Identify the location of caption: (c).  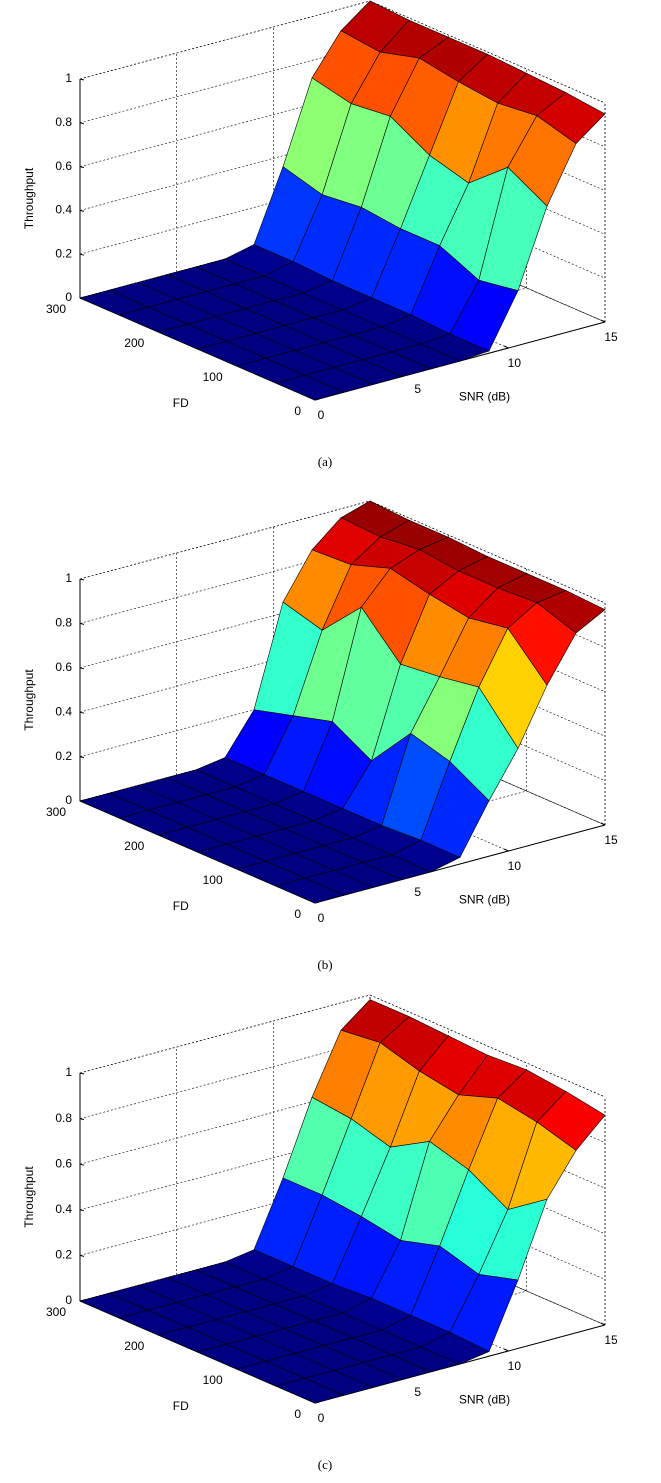
(325, 1464).